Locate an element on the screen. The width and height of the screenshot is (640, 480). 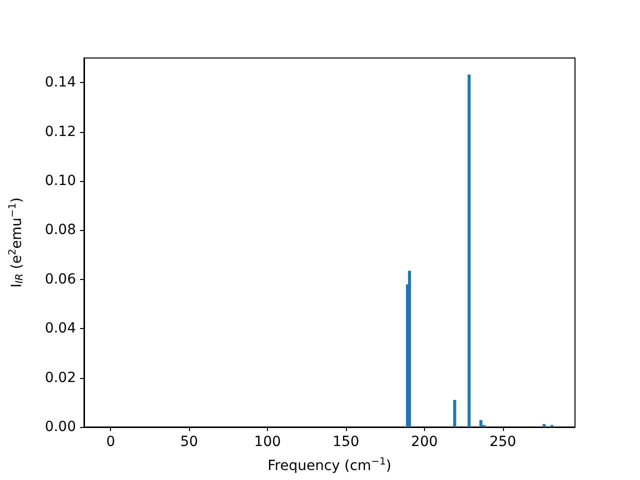
y-tick-label: 0.08 is located at coordinates (60, 230).